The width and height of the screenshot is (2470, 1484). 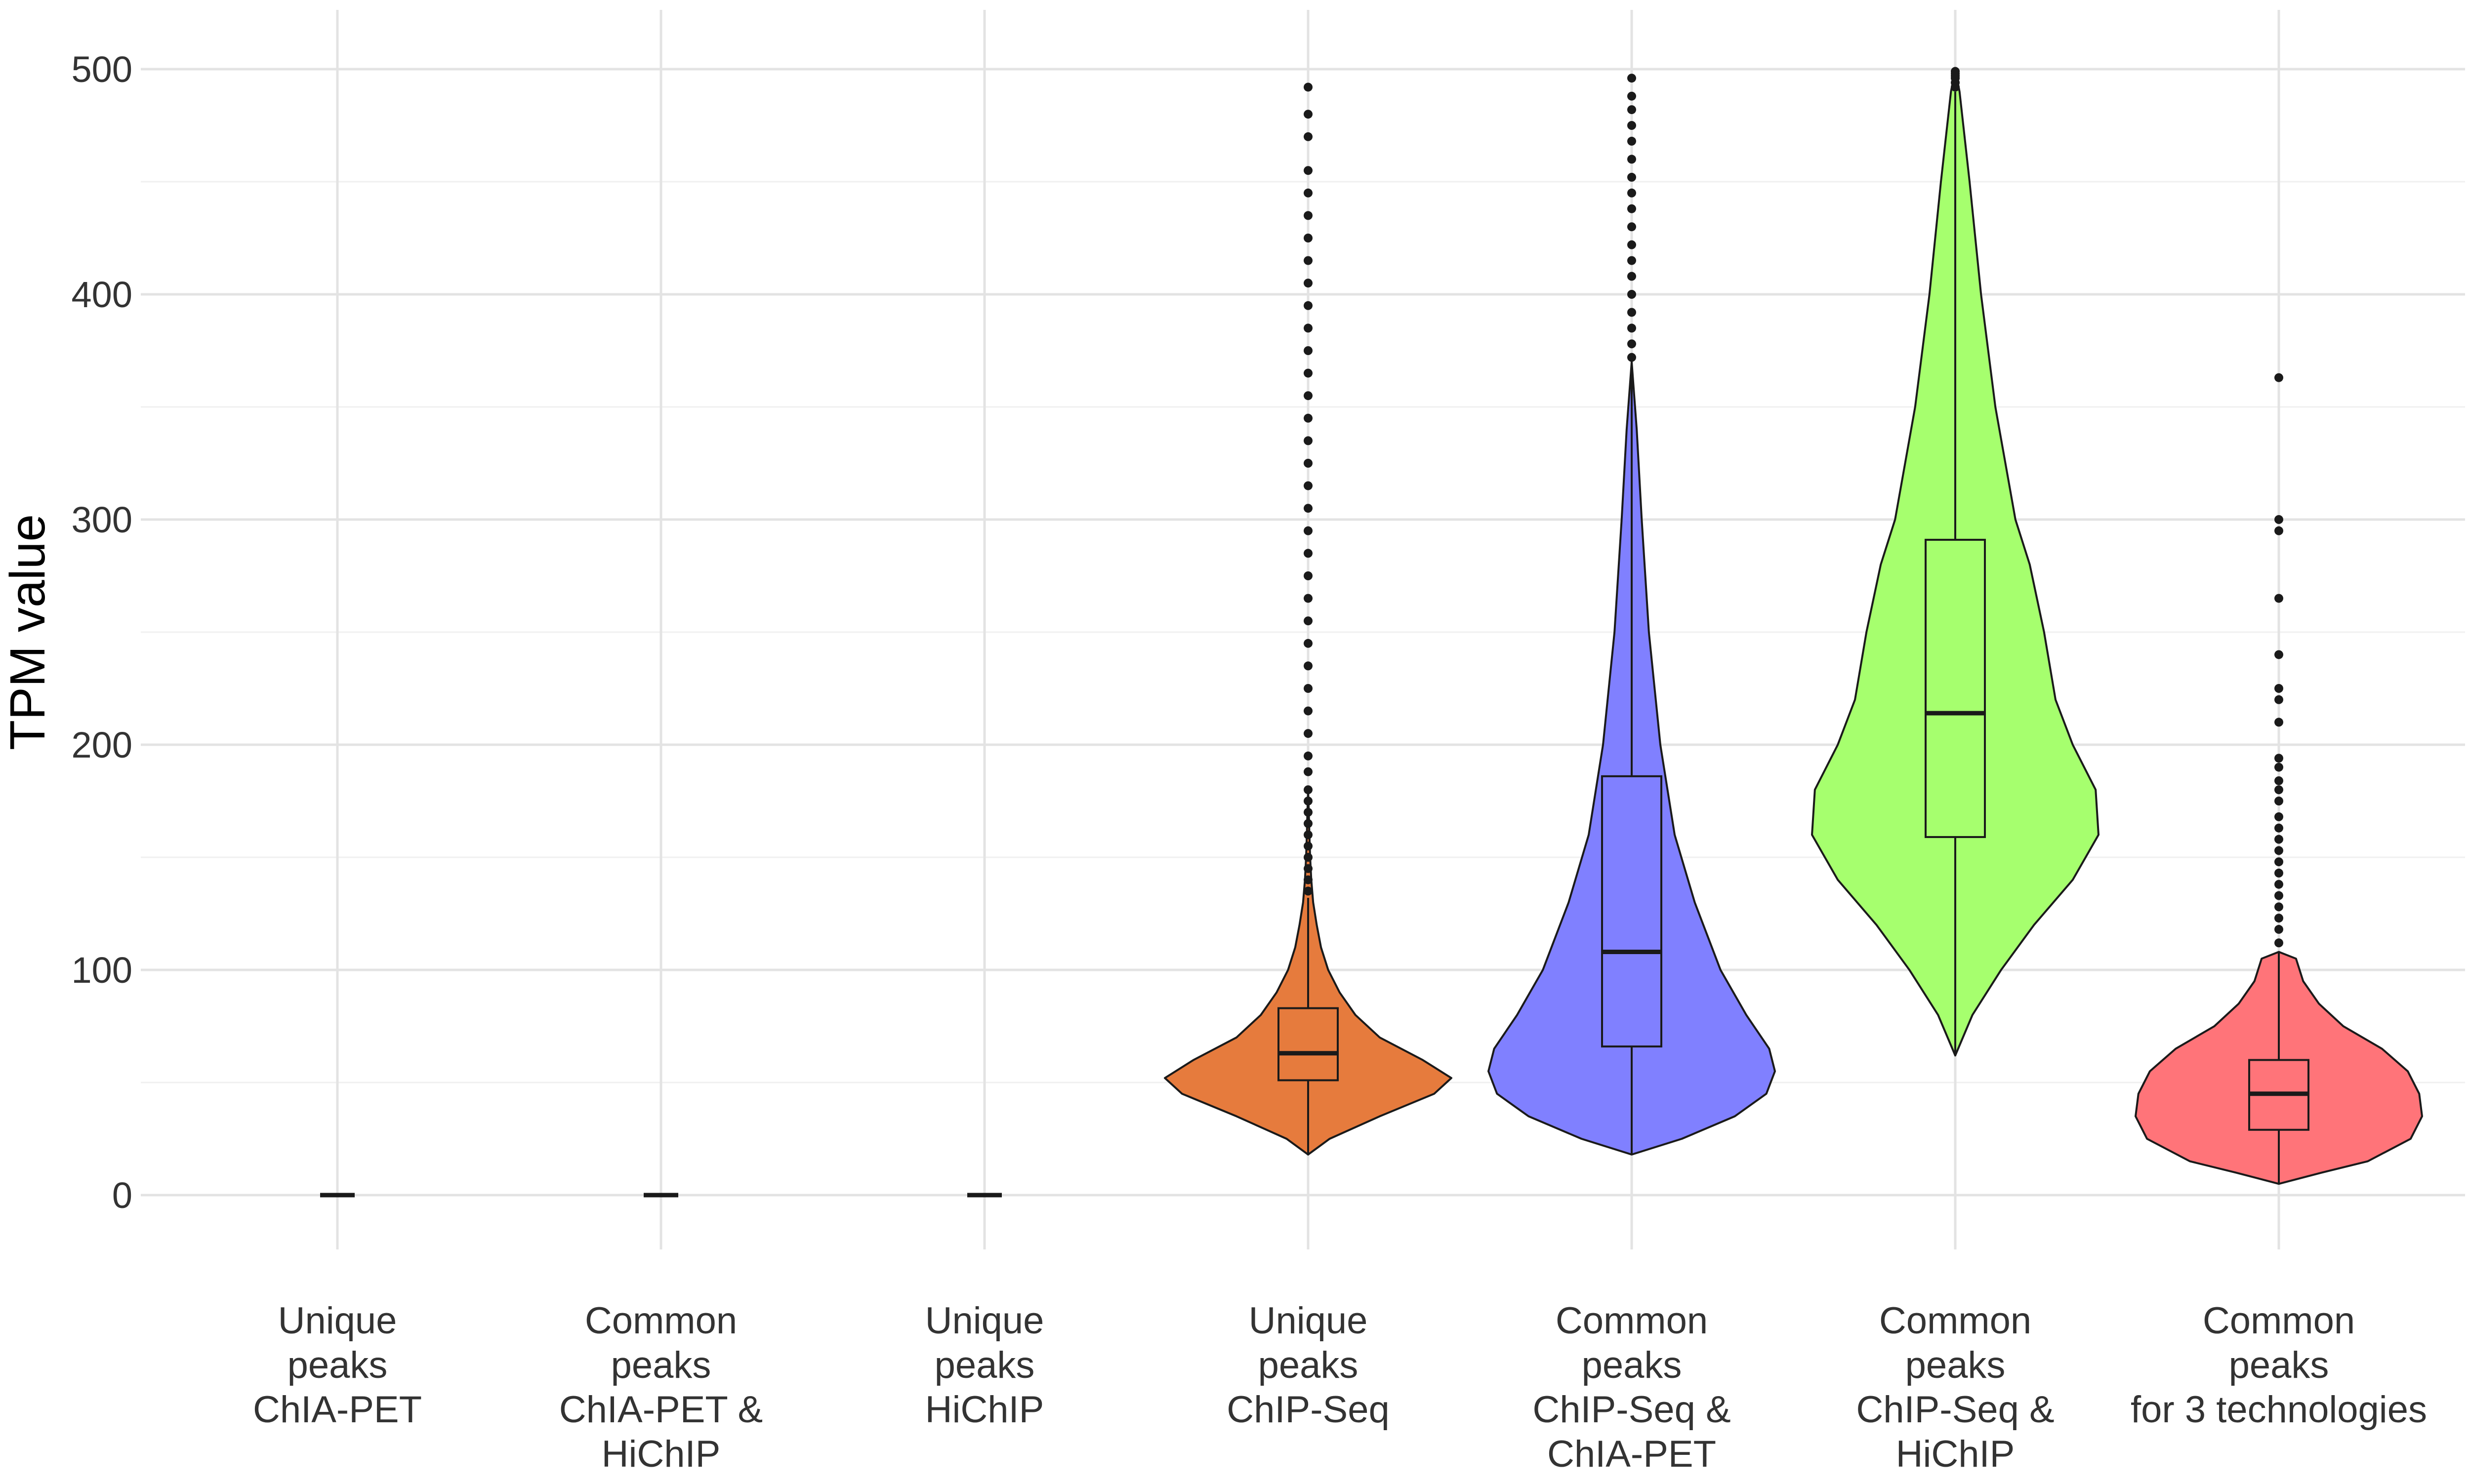 I want to click on x-category-label: Common peaks for 3 technologies, so click(x=2279, y=1365).